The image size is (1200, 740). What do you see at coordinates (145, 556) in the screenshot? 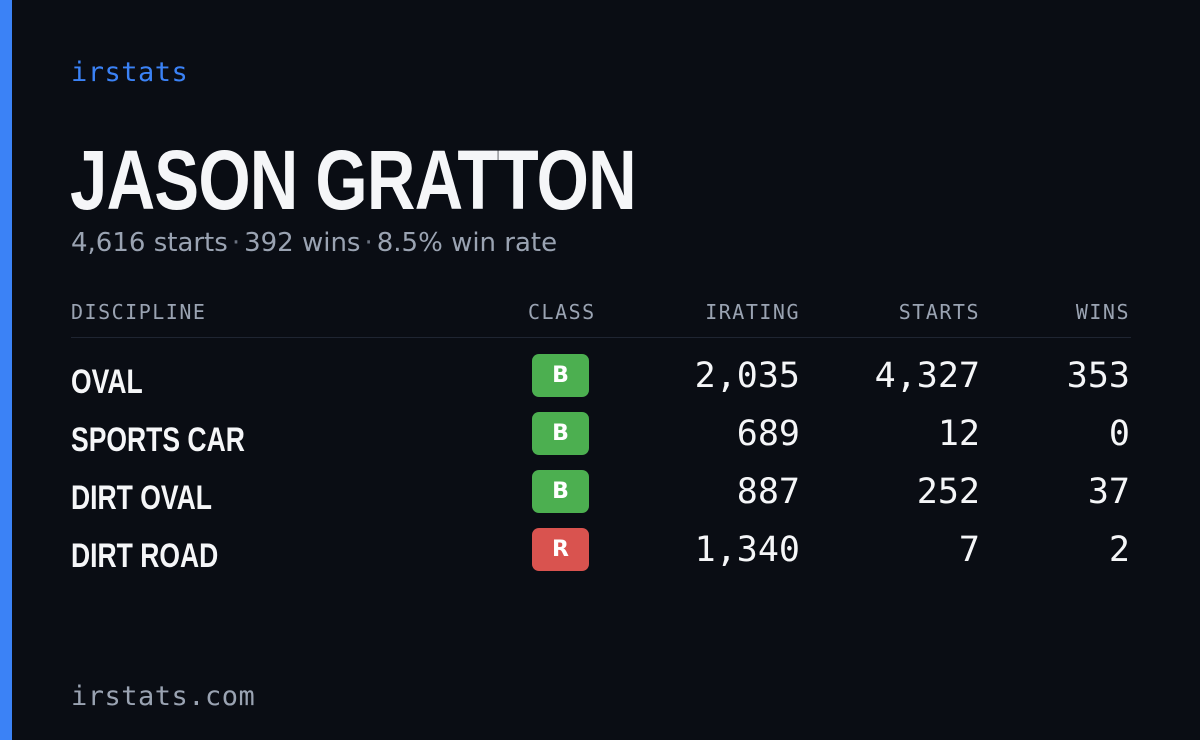
I see `discipline-cell: DIRT ROAD` at bounding box center [145, 556].